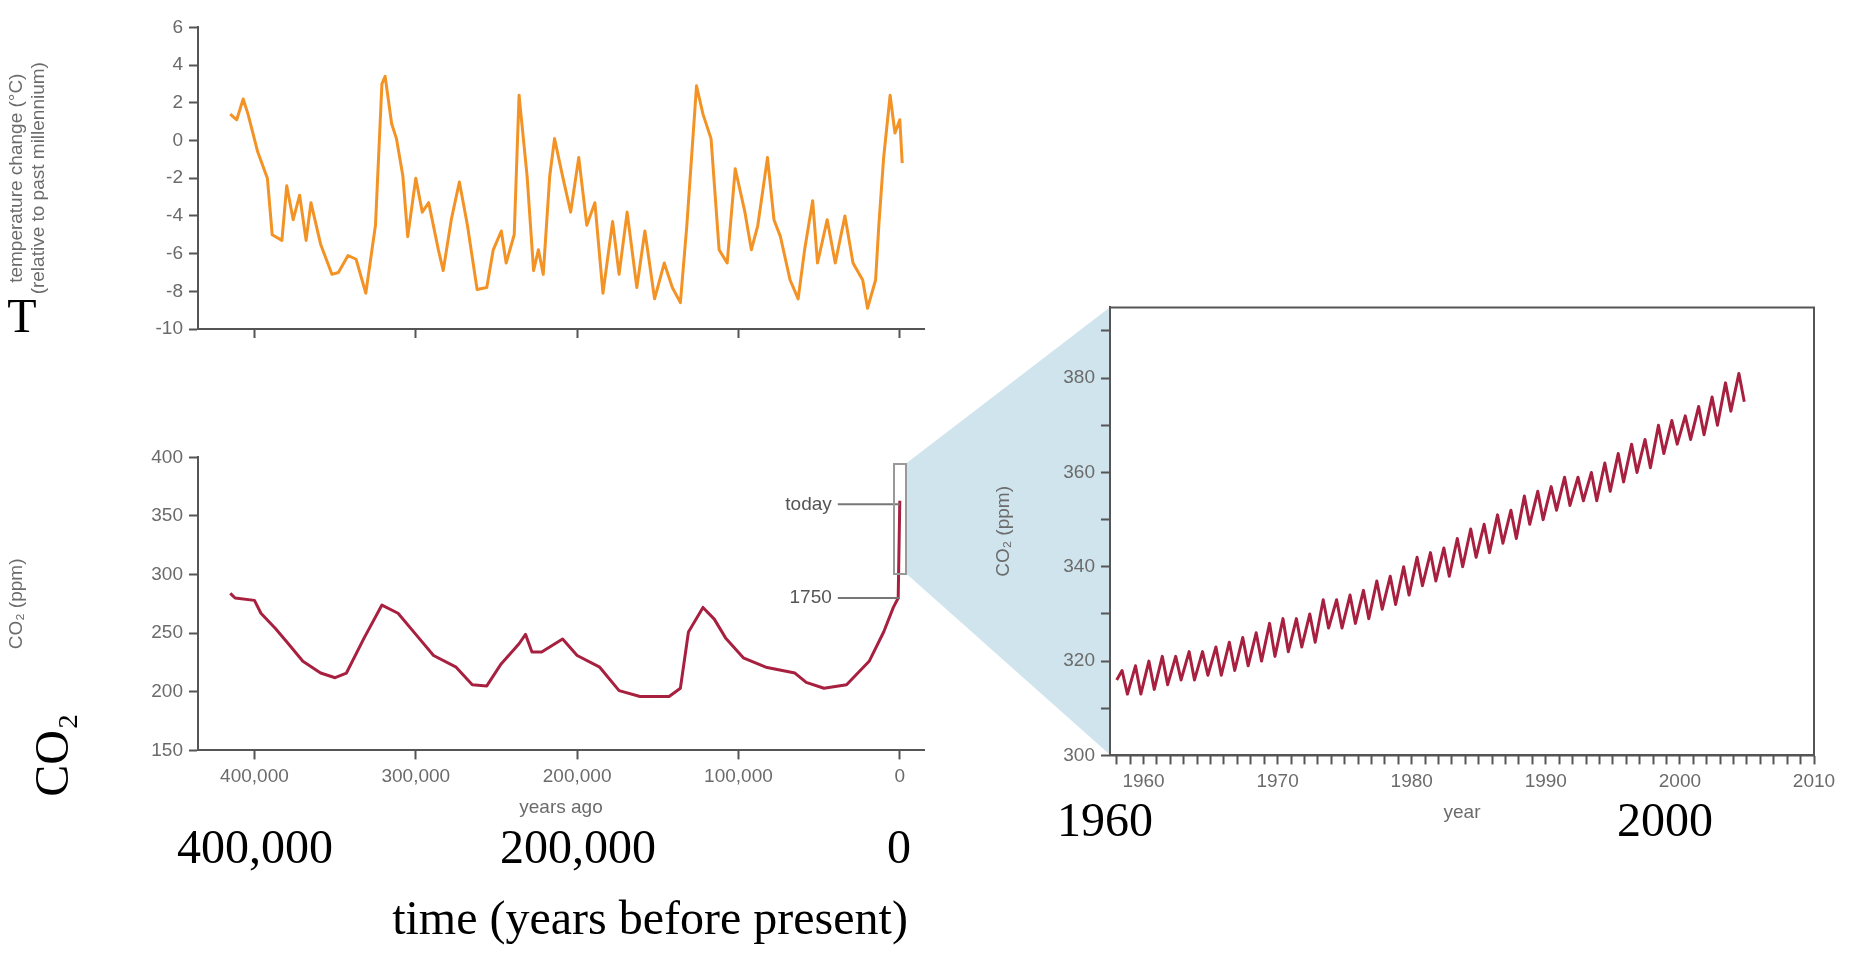  I want to click on x-tick-label: 0, so click(900, 776).